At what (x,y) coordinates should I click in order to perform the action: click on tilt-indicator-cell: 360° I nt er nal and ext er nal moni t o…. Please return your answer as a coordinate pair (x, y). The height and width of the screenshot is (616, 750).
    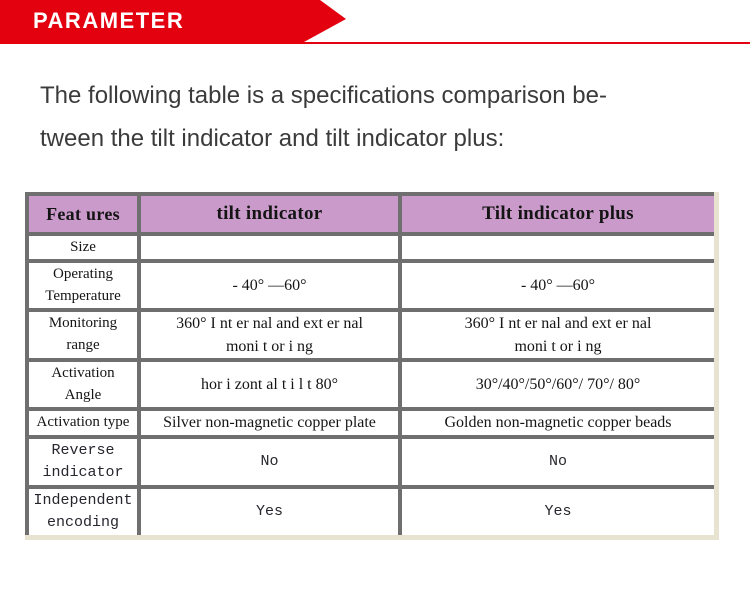
    Looking at the image, I should click on (267, 333).